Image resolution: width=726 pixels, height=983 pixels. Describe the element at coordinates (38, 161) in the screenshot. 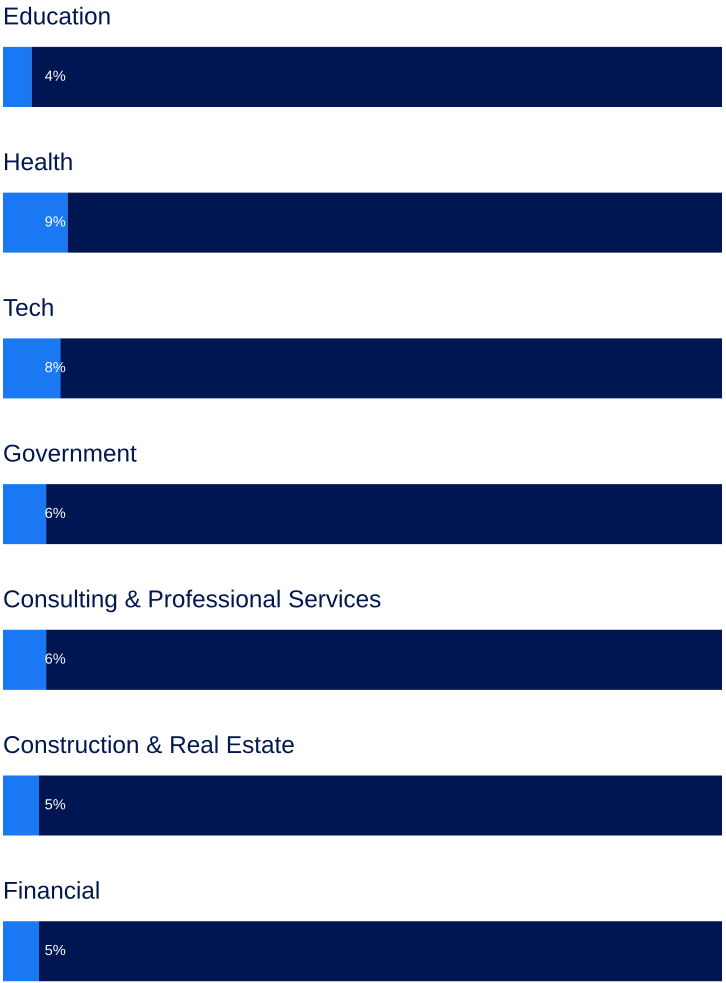

I see `y-tick-label: Health` at that location.